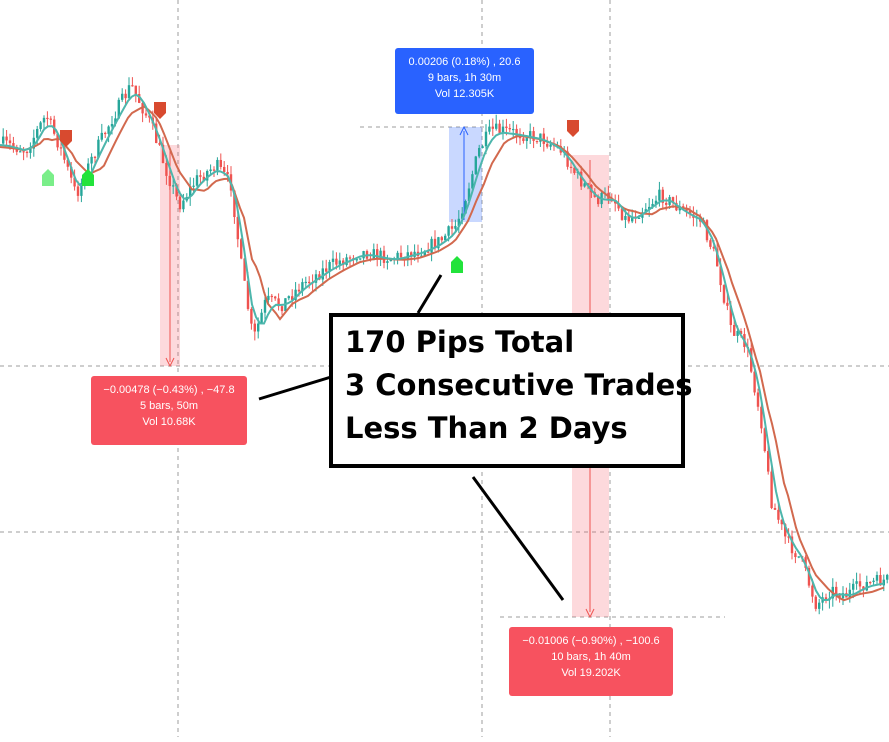 The image size is (889, 742). Describe the element at coordinates (591, 657) in the screenshot. I see `measure-bars: 10 bars, 1h 40m` at that location.